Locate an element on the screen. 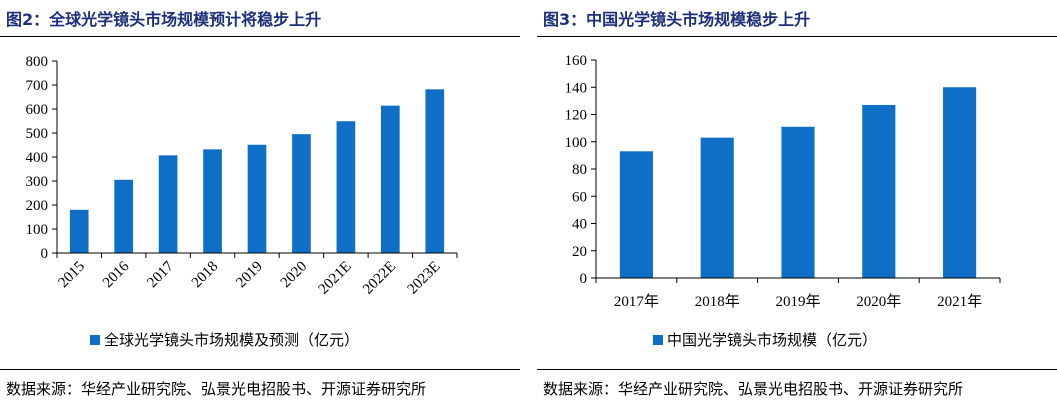  x-tick-label: 2017年 is located at coordinates (636, 301).